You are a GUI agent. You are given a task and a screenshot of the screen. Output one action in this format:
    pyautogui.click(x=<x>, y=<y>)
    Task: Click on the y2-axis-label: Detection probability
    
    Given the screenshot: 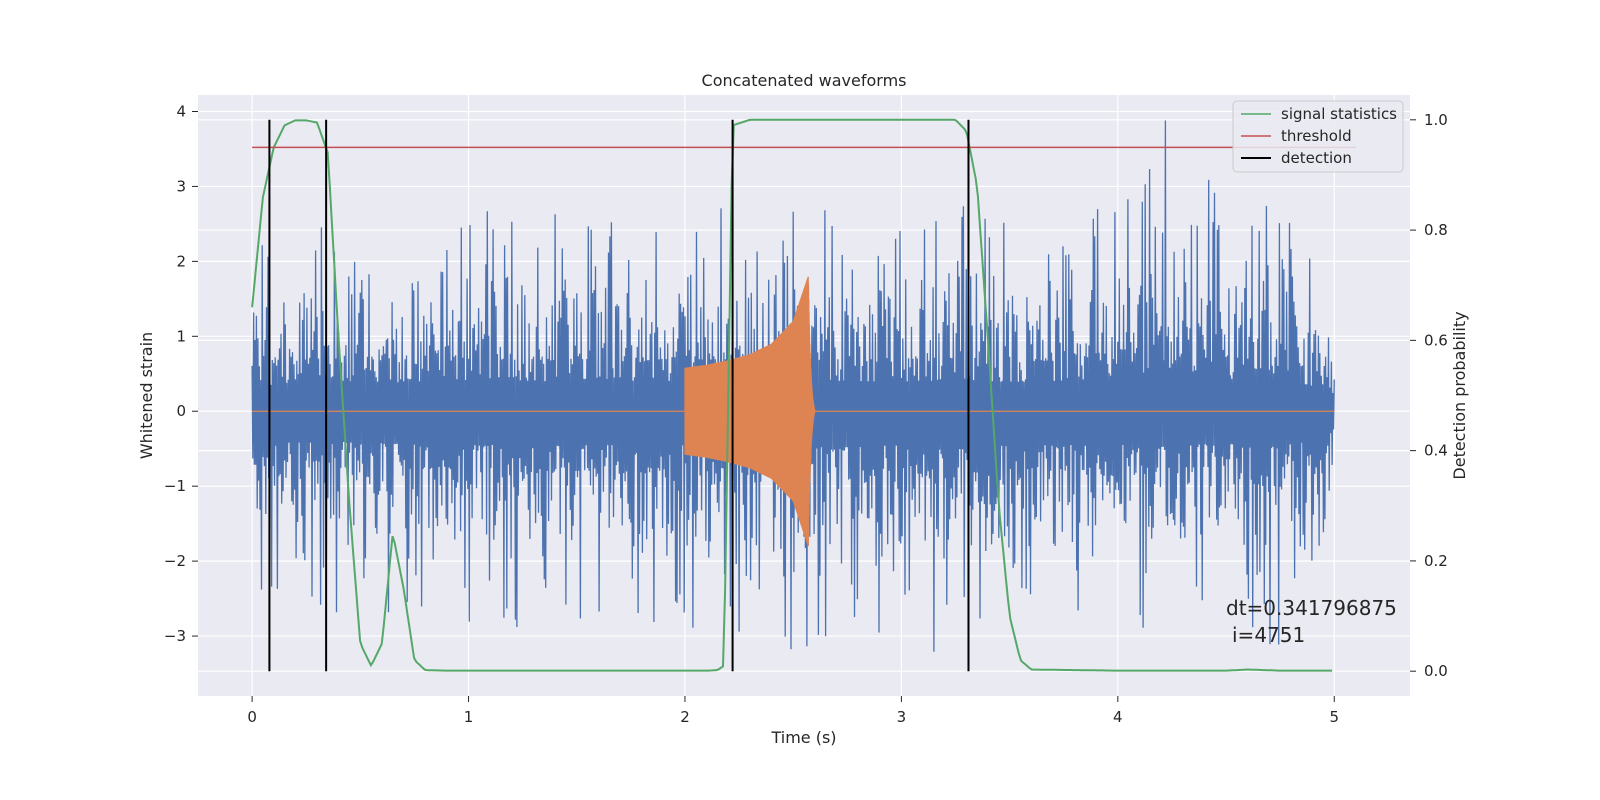 What is the action you would take?
    pyautogui.click(x=1459, y=395)
    